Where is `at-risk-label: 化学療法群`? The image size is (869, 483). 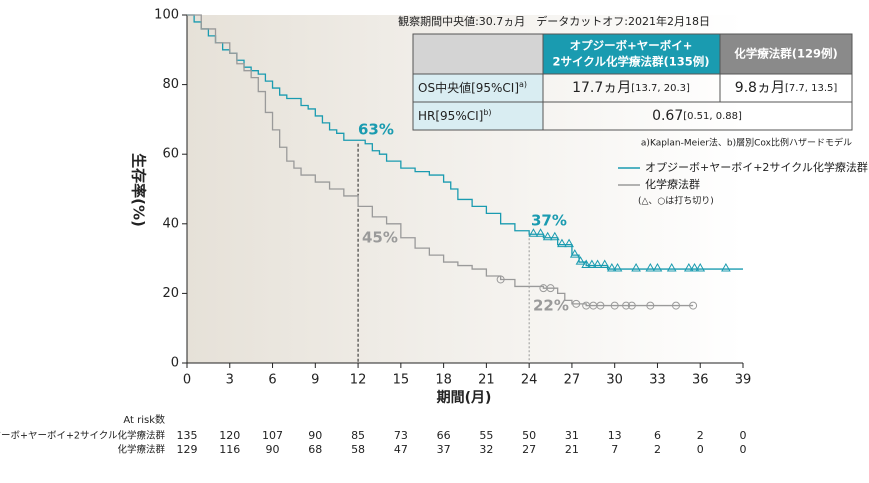 at-risk-label: 化学療法群 is located at coordinates (141, 450).